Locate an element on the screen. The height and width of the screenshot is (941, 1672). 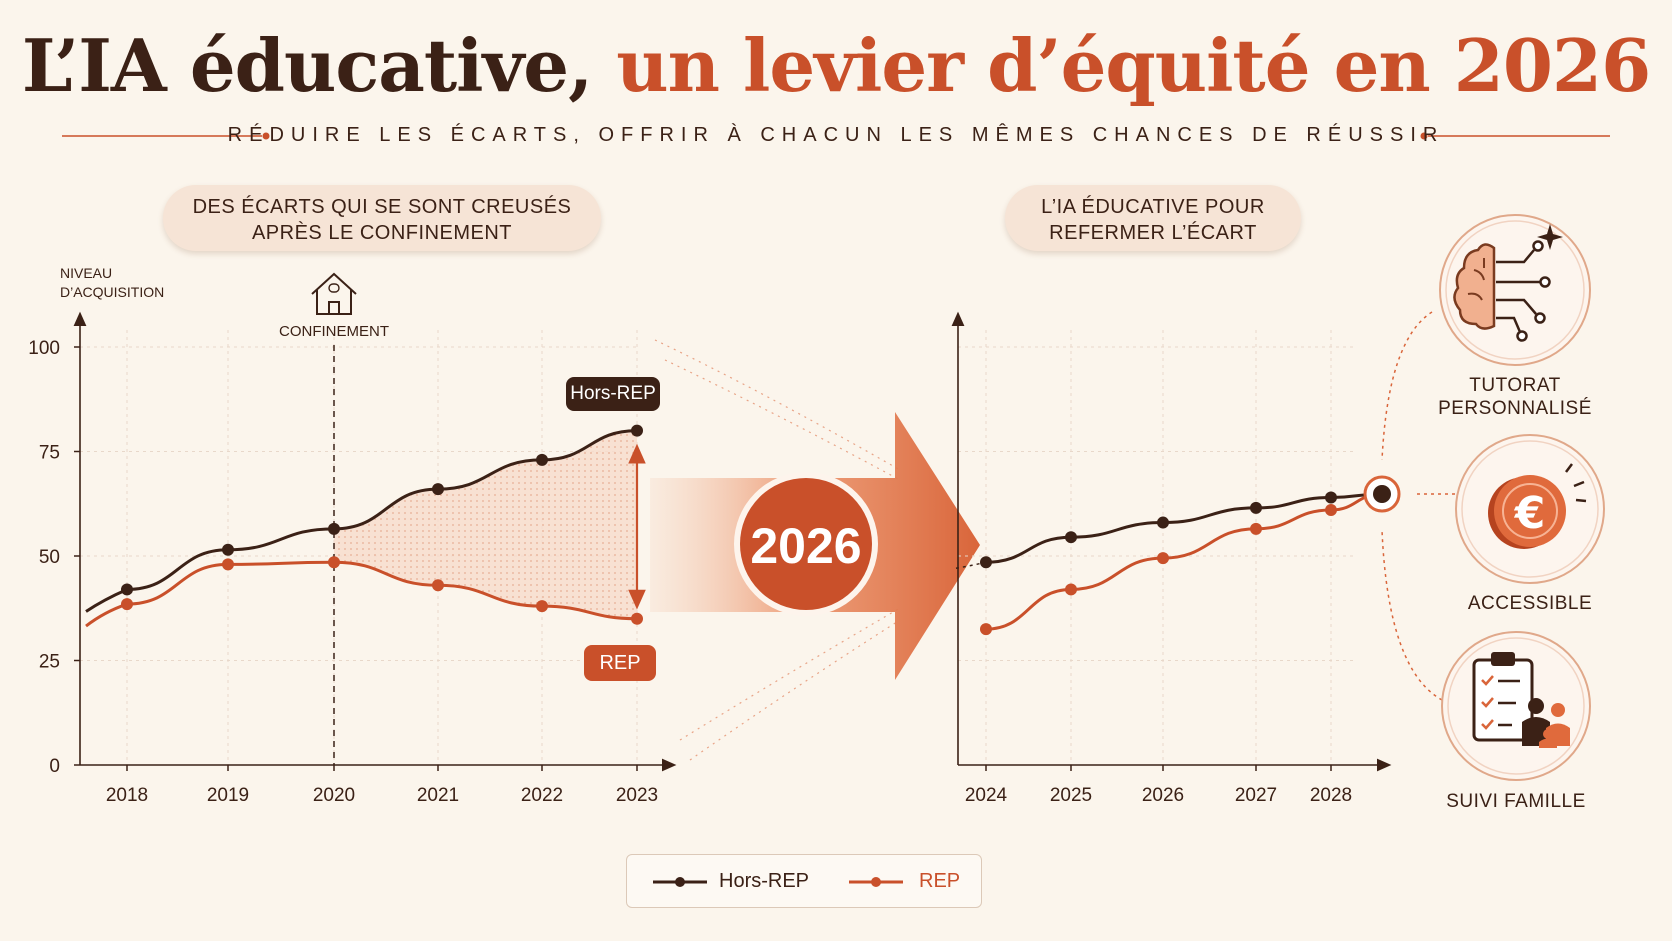
right-panel-heading: L’IA ÉDUCATIVE POUR REFERMER L’ÉCART is located at coordinates (1153, 218).